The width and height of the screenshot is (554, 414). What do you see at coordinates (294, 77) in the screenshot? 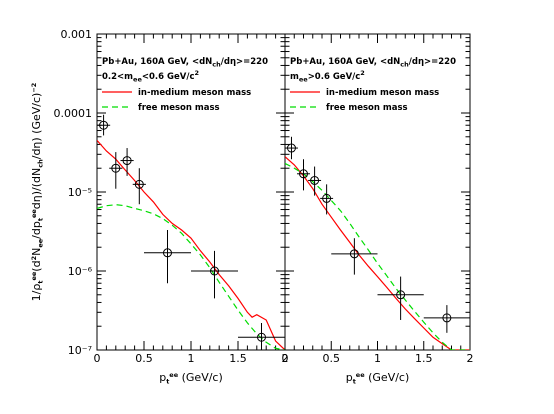
I see `label-part: m` at bounding box center [294, 77].